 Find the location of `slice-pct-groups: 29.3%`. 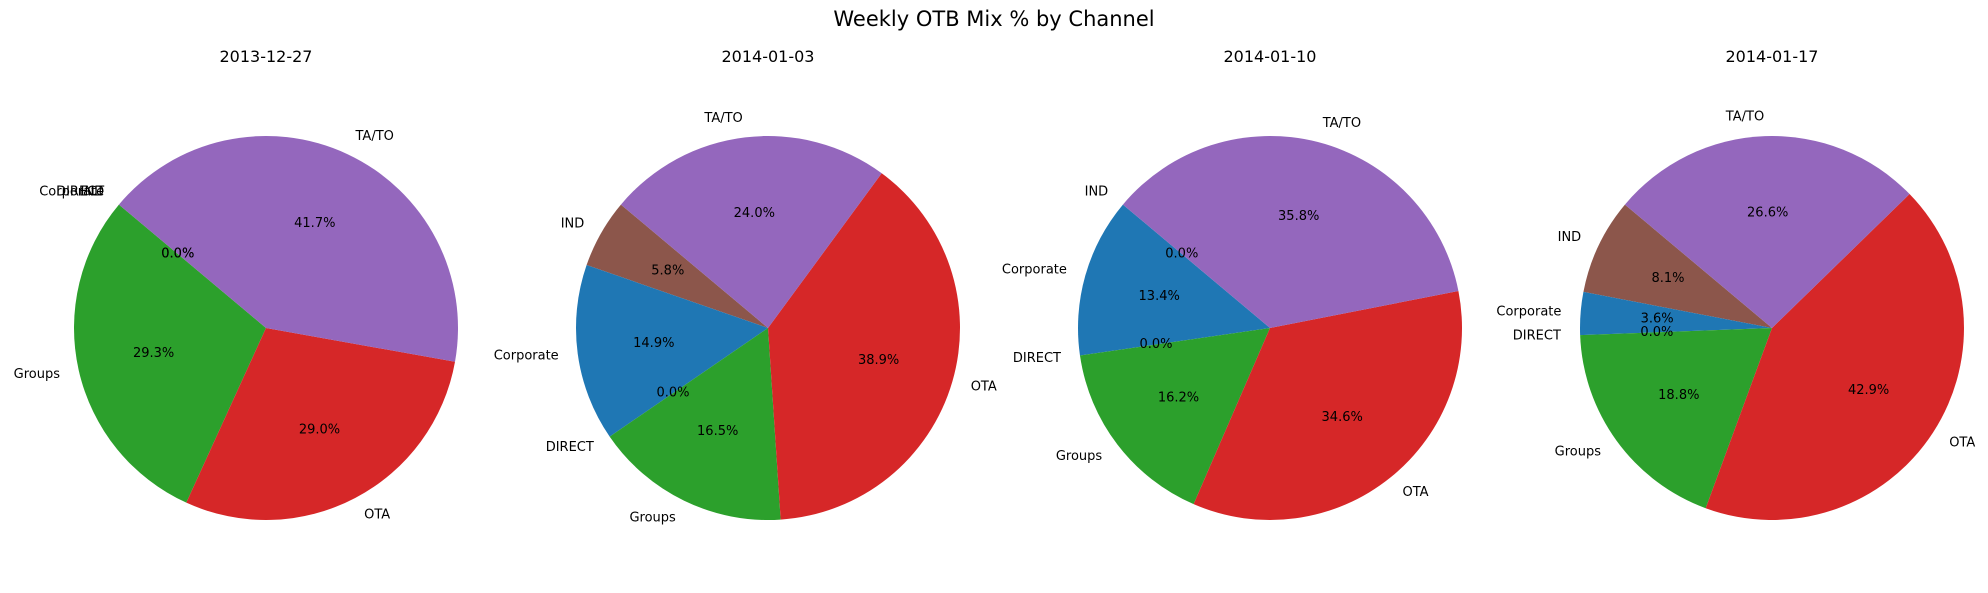

slice-pct-groups: 29.3% is located at coordinates (153, 353).